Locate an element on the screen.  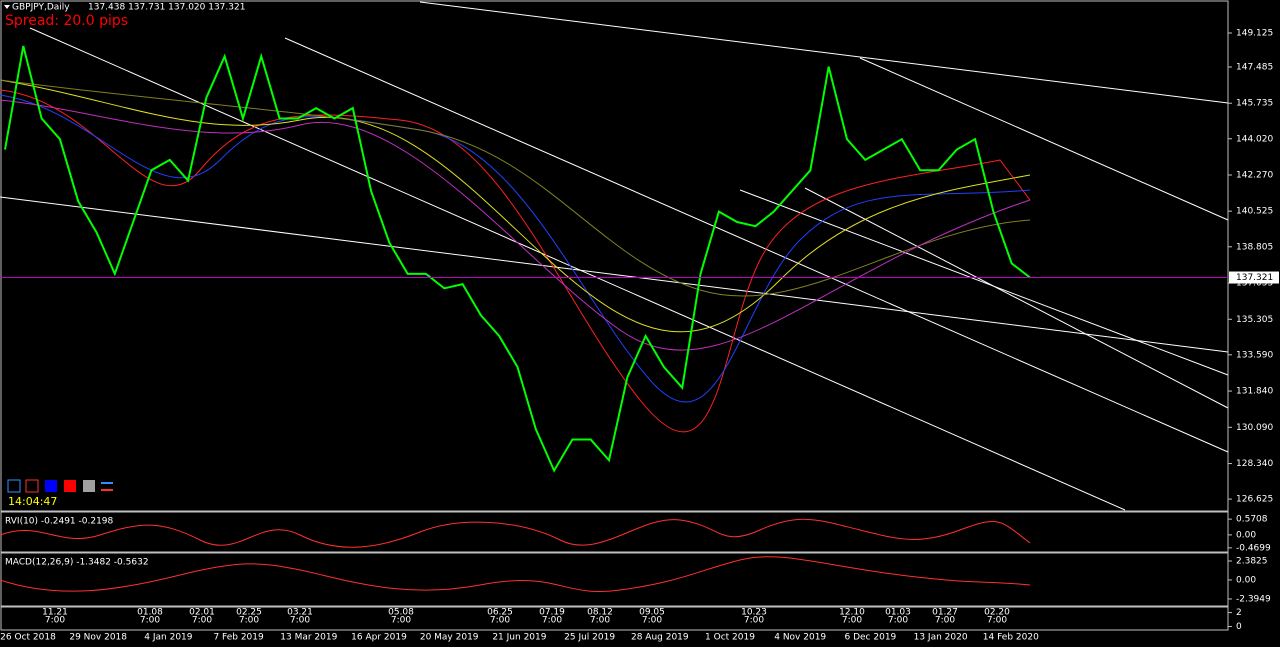
y-tick-label: 0.5708 is located at coordinates (1252, 520).